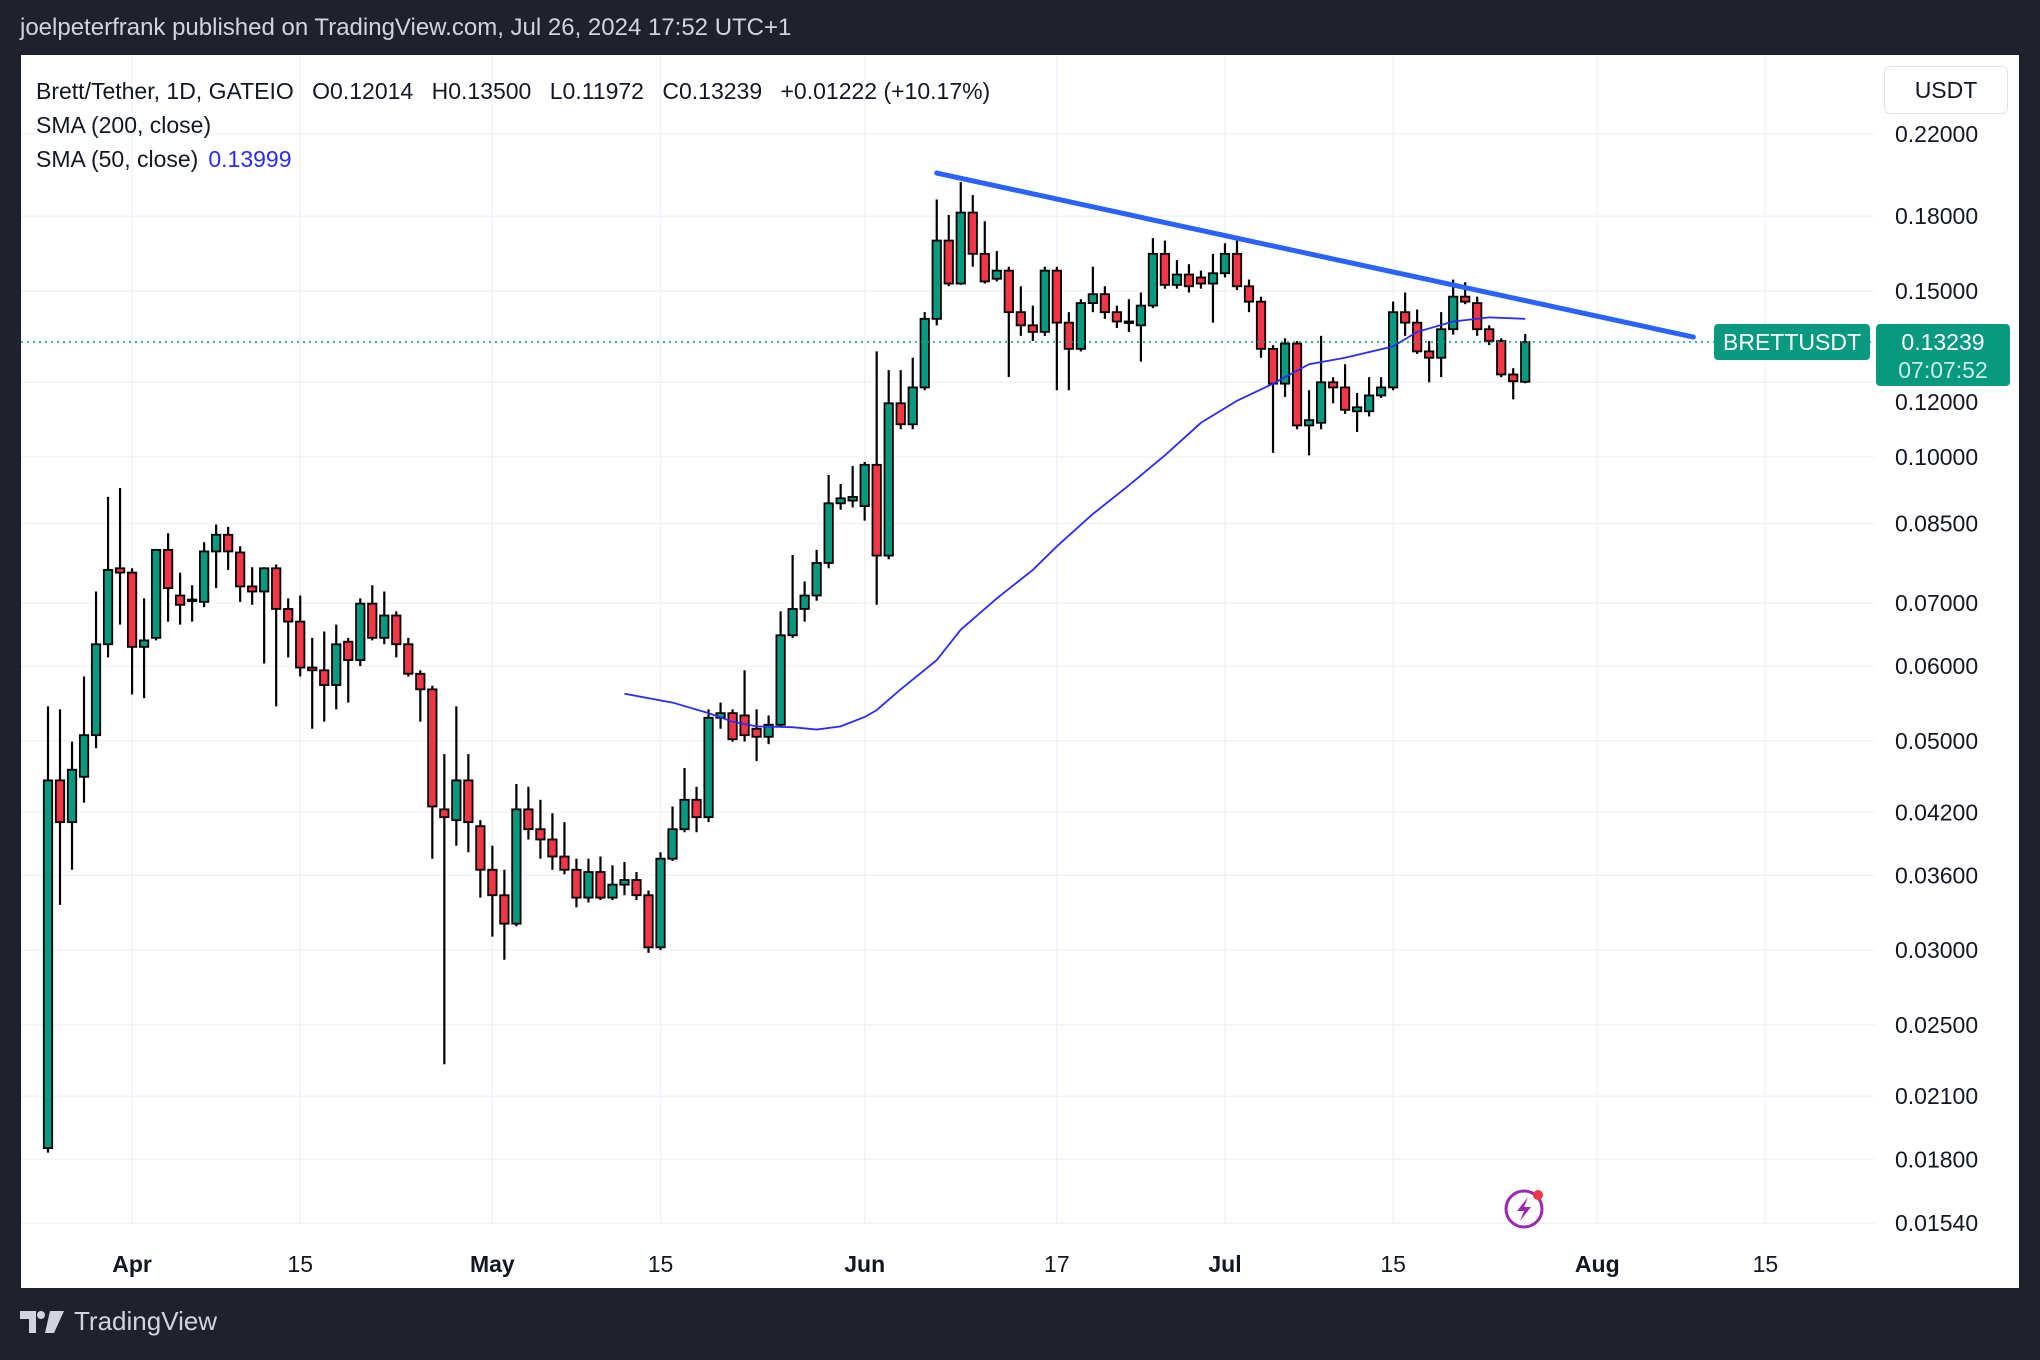 This screenshot has width=2040, height=1360. I want to click on sma50-line, so click(1075, 523).